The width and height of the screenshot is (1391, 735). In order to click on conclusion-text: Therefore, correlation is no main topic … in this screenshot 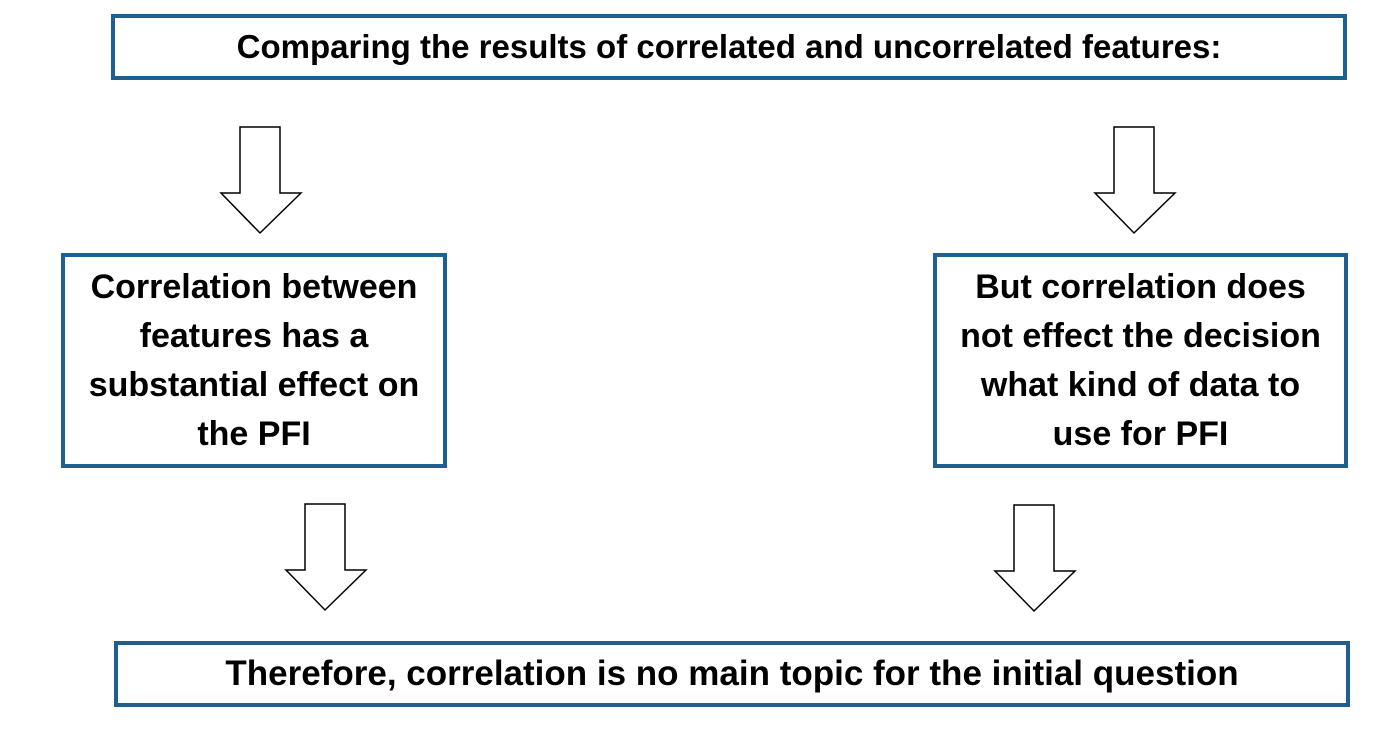, I will do `click(732, 673)`.